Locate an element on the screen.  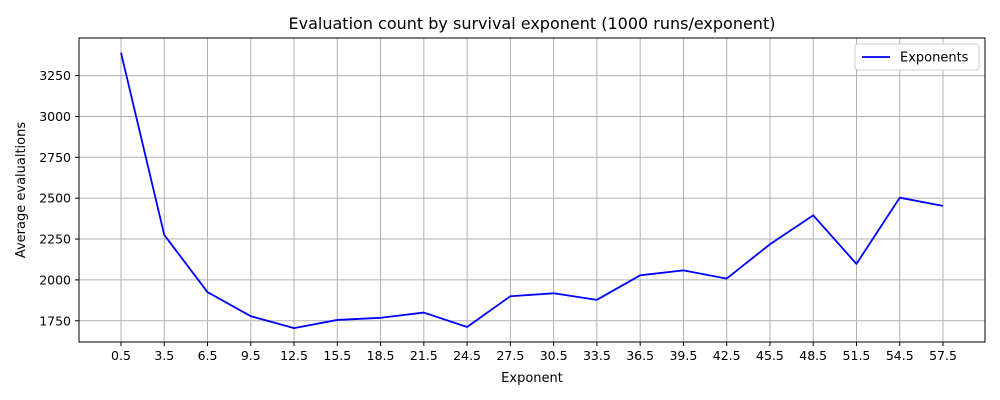
y-tick-label: 3000 is located at coordinates (55, 116).